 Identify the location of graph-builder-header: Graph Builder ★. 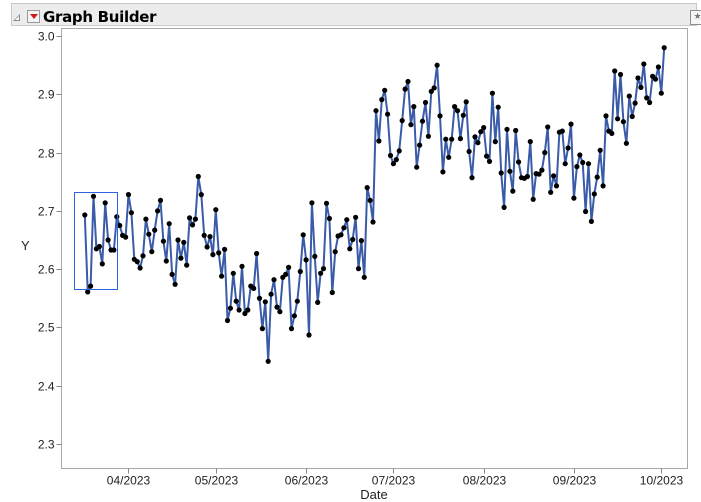
(356, 14).